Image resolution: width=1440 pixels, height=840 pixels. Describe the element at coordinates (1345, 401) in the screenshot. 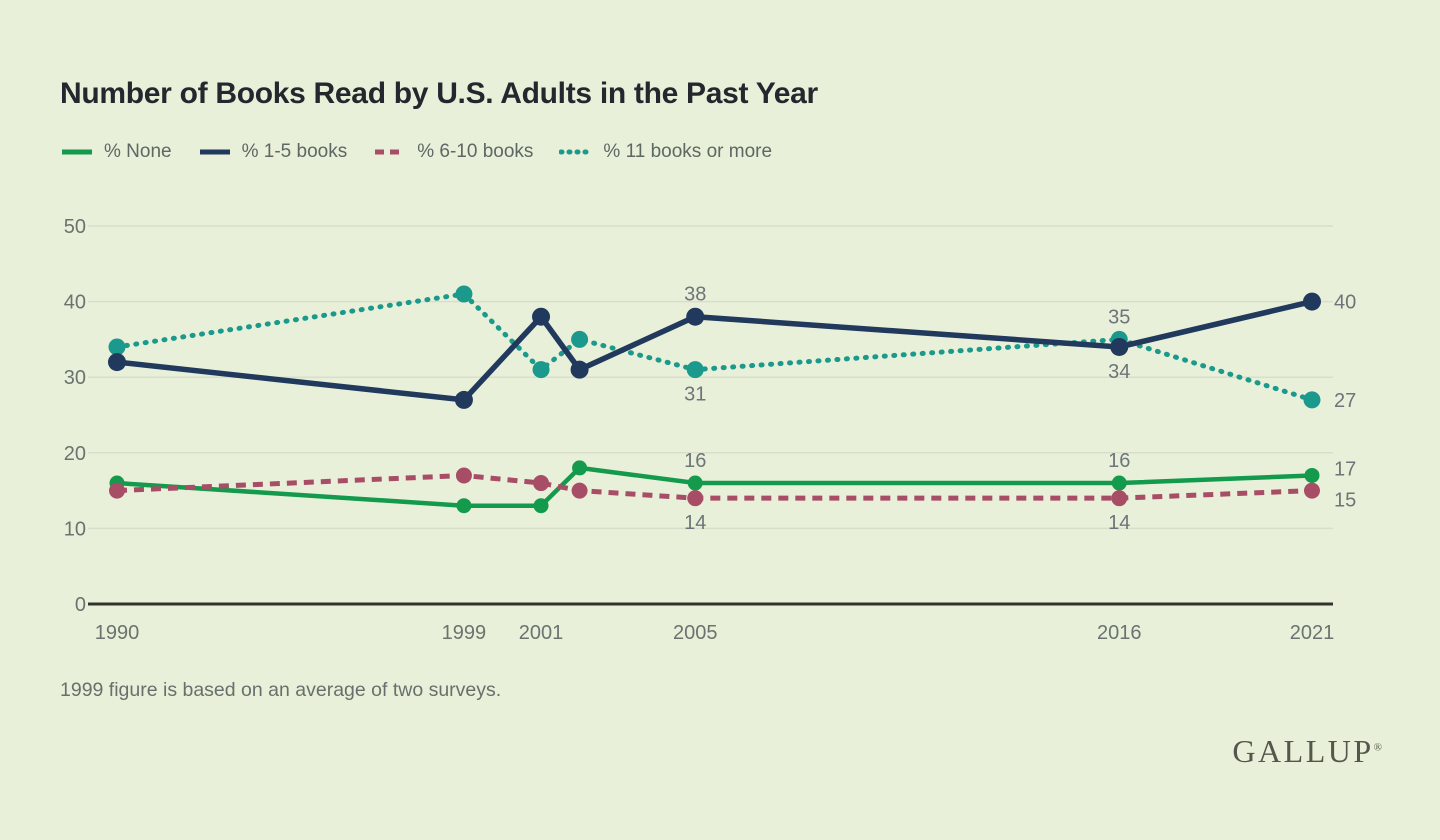

I see `point-label-pct-11-books-or-more-2021: 27` at that location.